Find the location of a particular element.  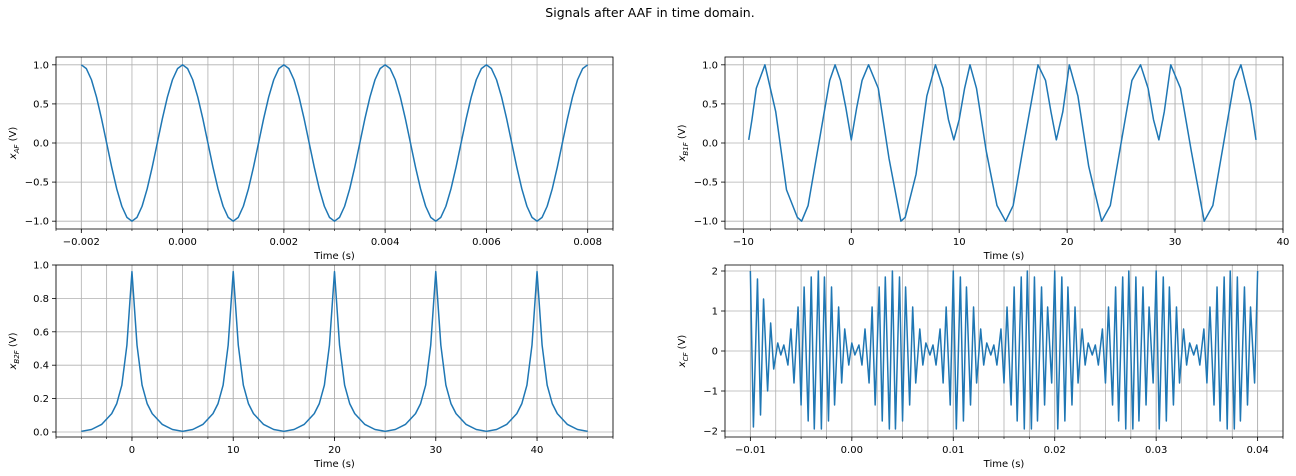

x-tick-label: −0.01 is located at coordinates (750, 450).